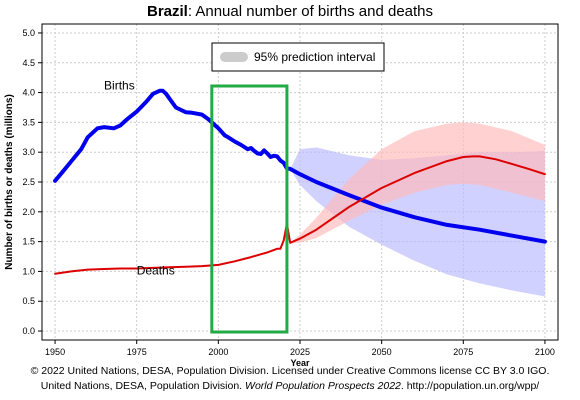 The image size is (580, 400). What do you see at coordinates (28, 152) in the screenshot?
I see `y-tick-label: 3.0` at bounding box center [28, 152].